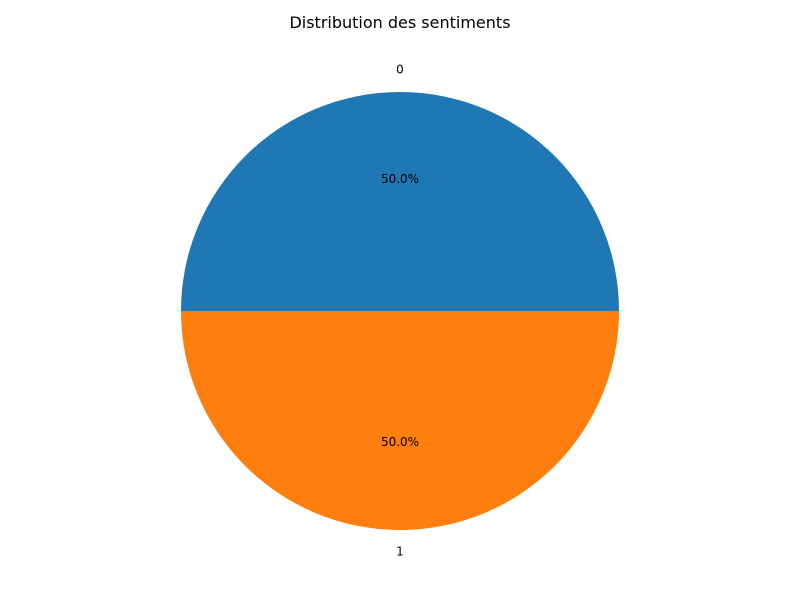 The width and height of the screenshot is (800, 600). Describe the element at coordinates (400, 22) in the screenshot. I see `chart-title: Distribution des sentiments` at that location.